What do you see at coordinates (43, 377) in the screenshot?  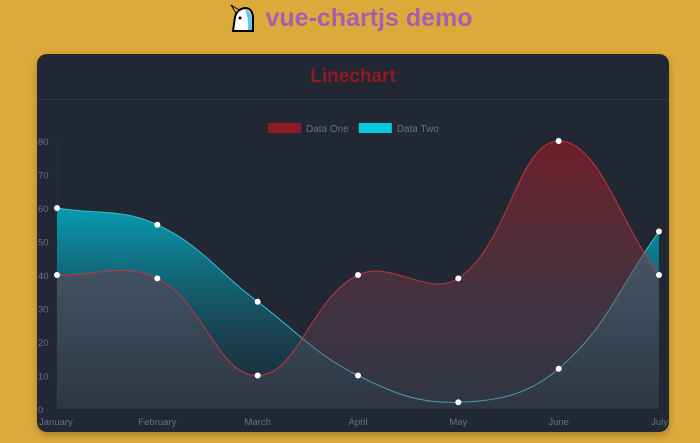 I see `y-tick-label: 10` at bounding box center [43, 377].